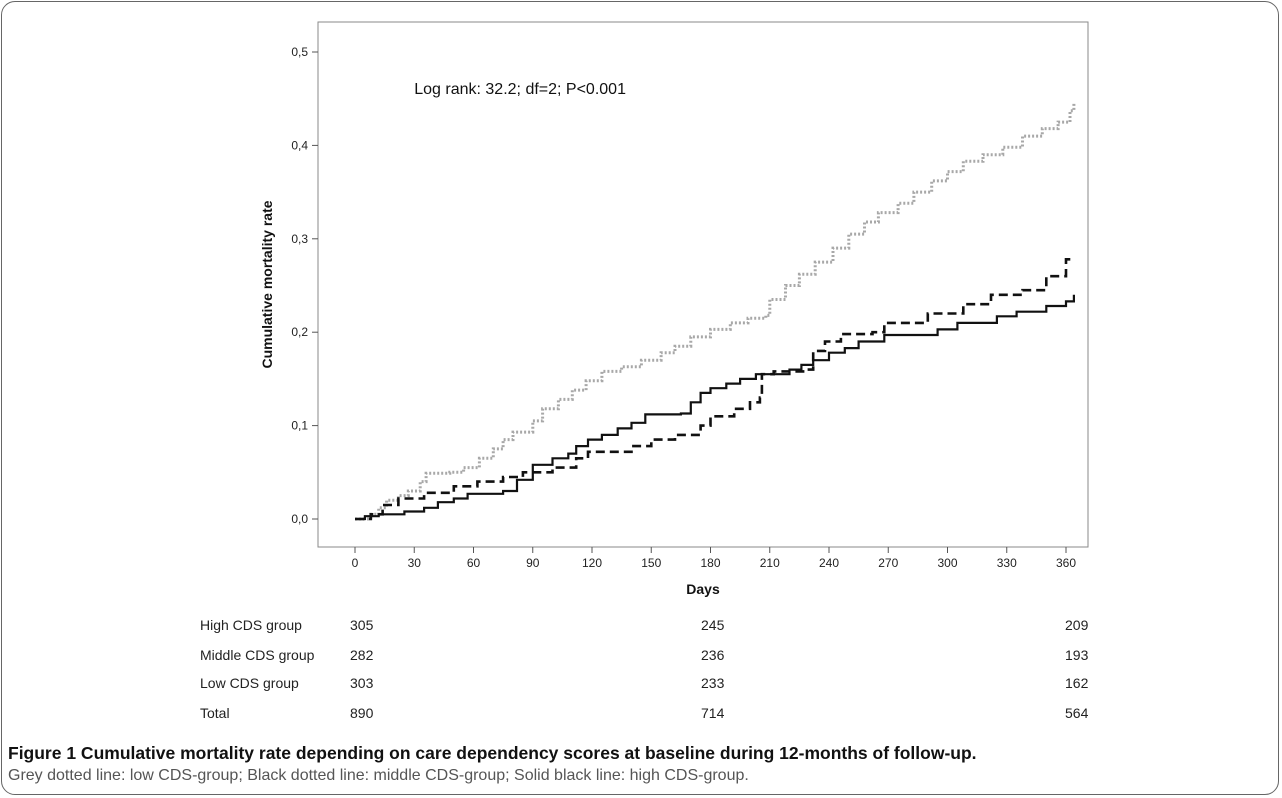 Image resolution: width=1282 pixels, height=798 pixels. I want to click on x-tick-label: 180, so click(710, 563).